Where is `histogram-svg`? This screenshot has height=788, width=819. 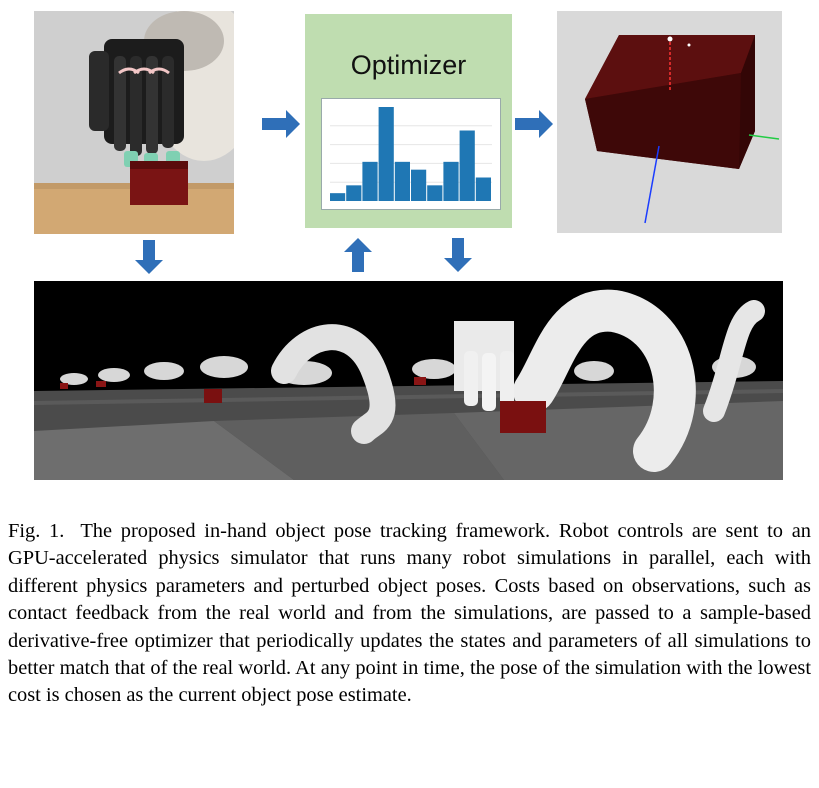 histogram-svg is located at coordinates (411, 154).